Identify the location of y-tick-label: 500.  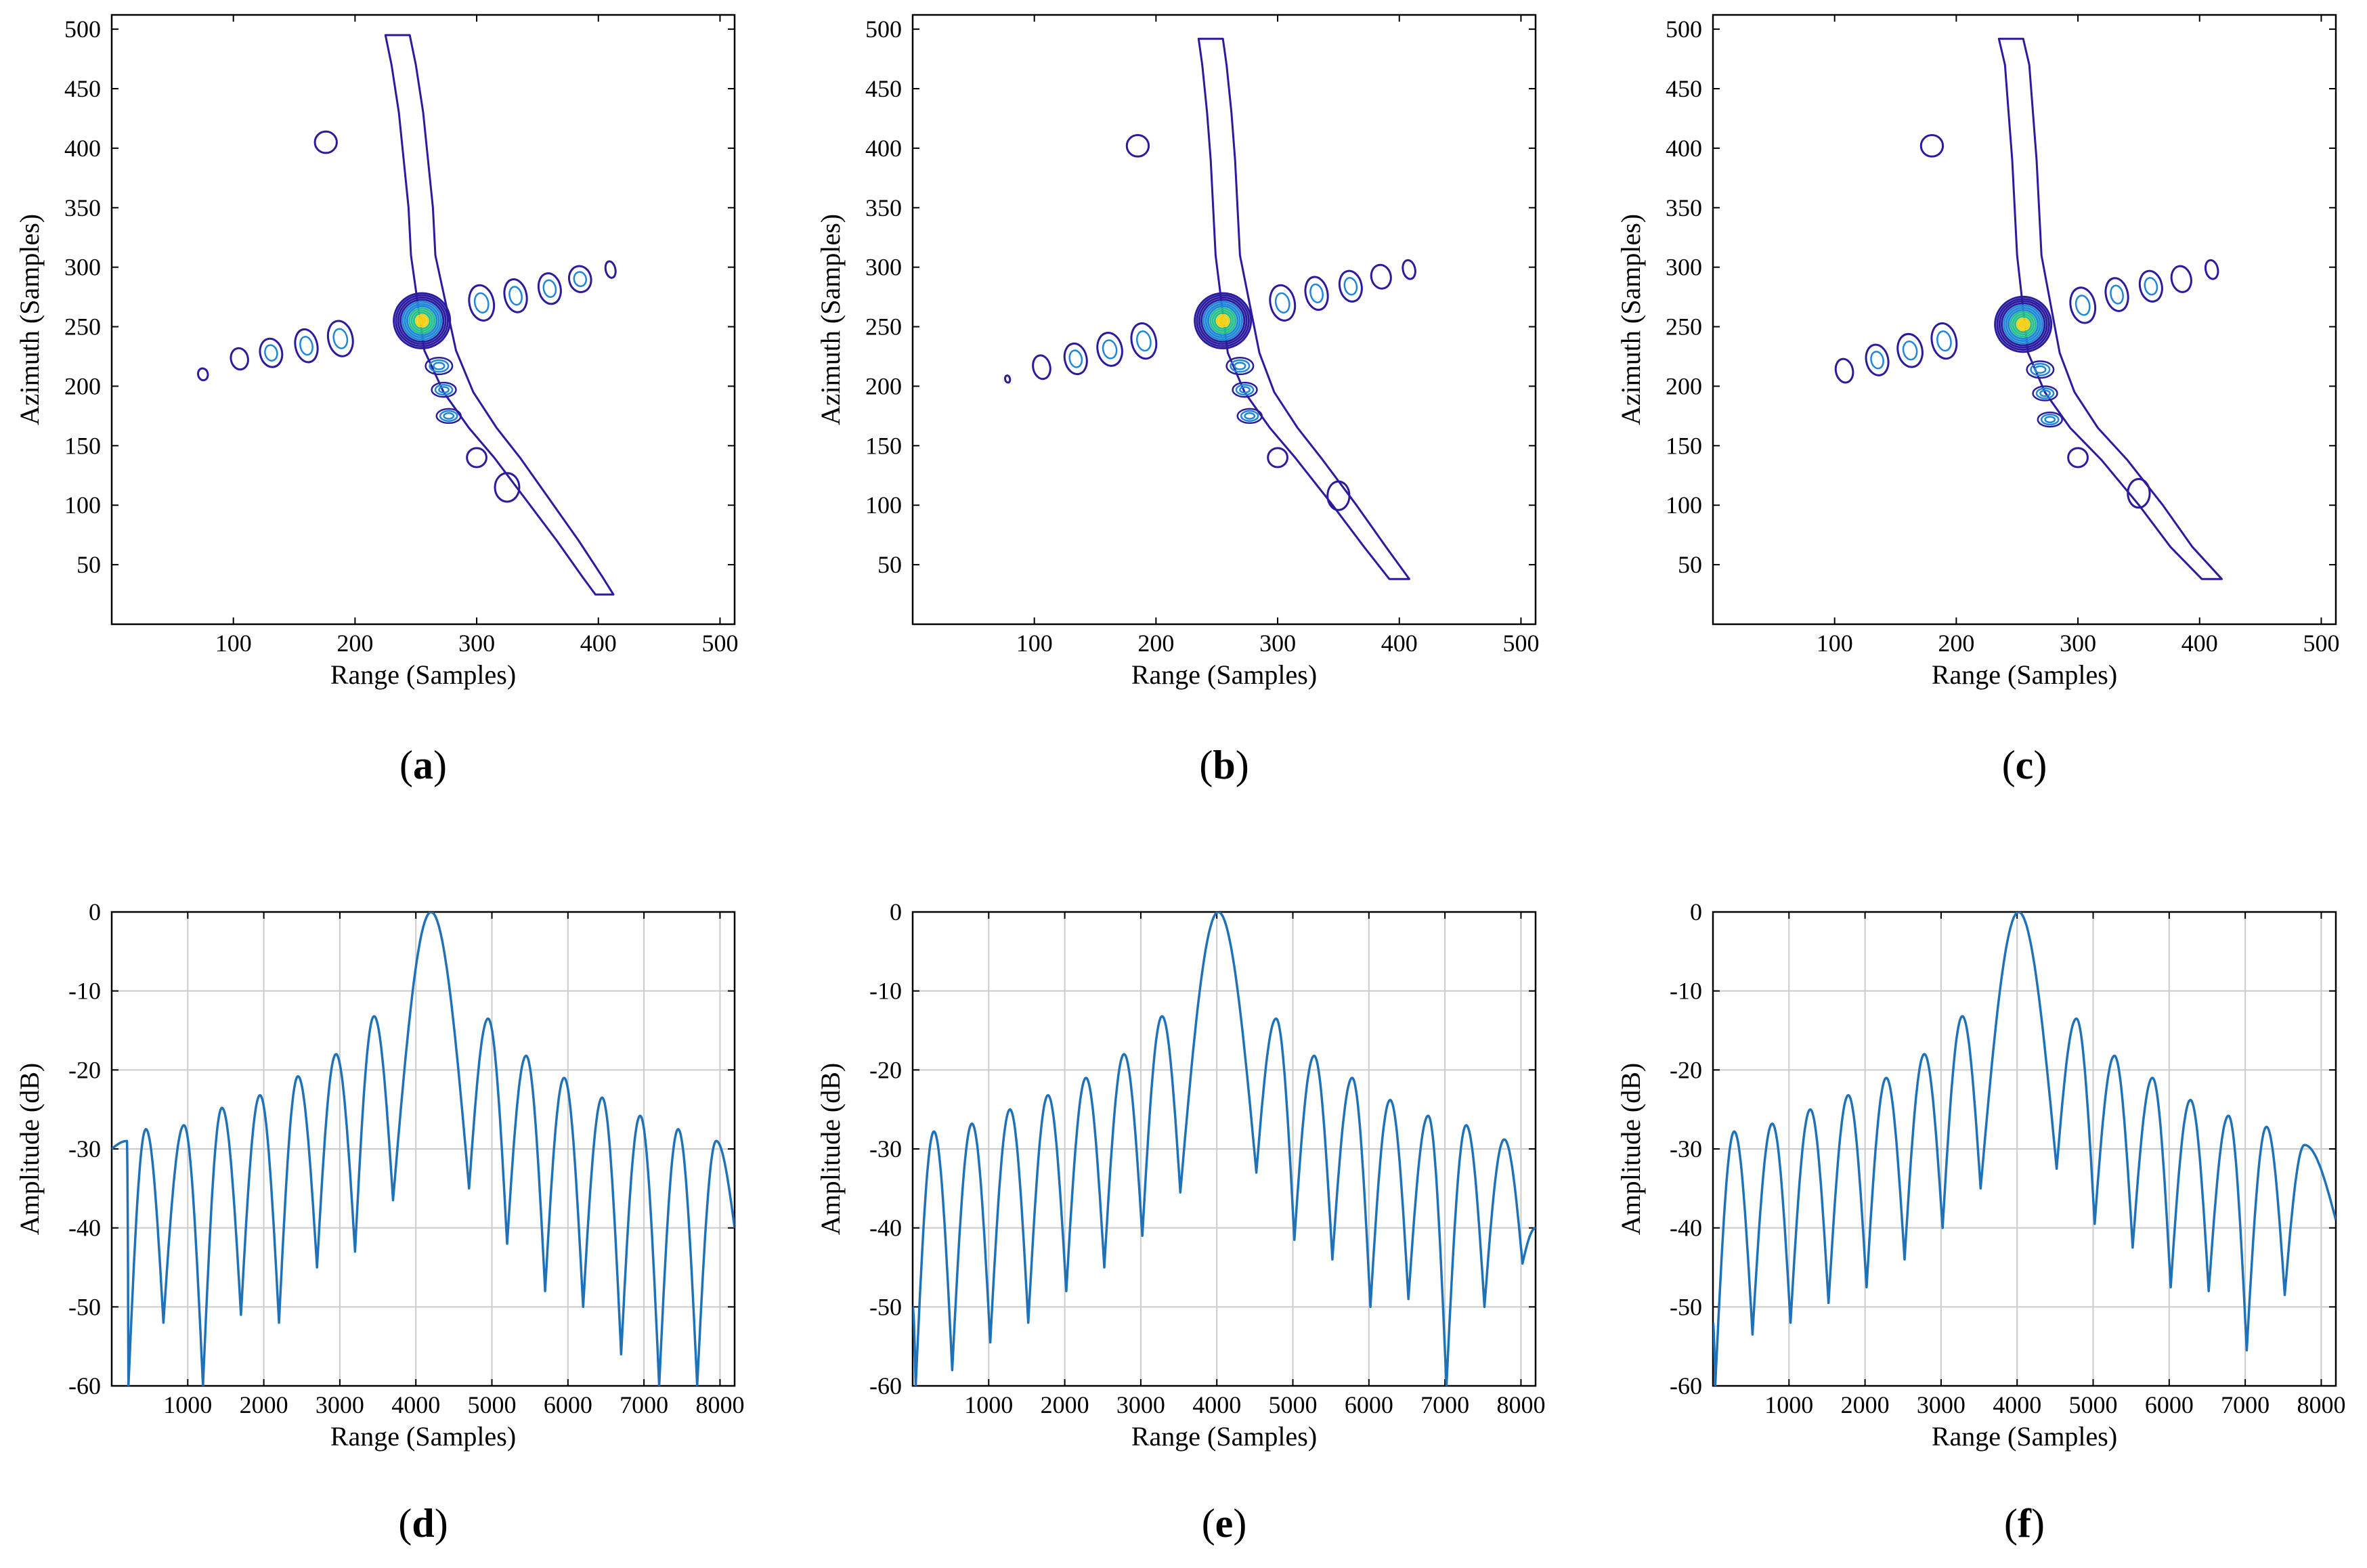
(1684, 29).